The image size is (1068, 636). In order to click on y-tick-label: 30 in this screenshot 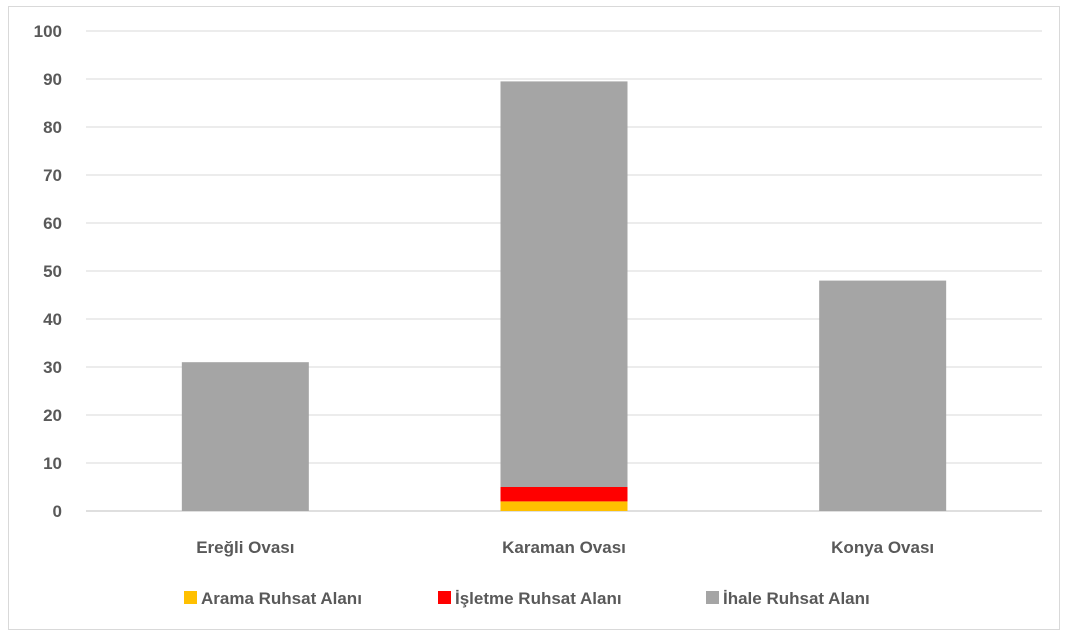, I will do `click(52, 367)`.